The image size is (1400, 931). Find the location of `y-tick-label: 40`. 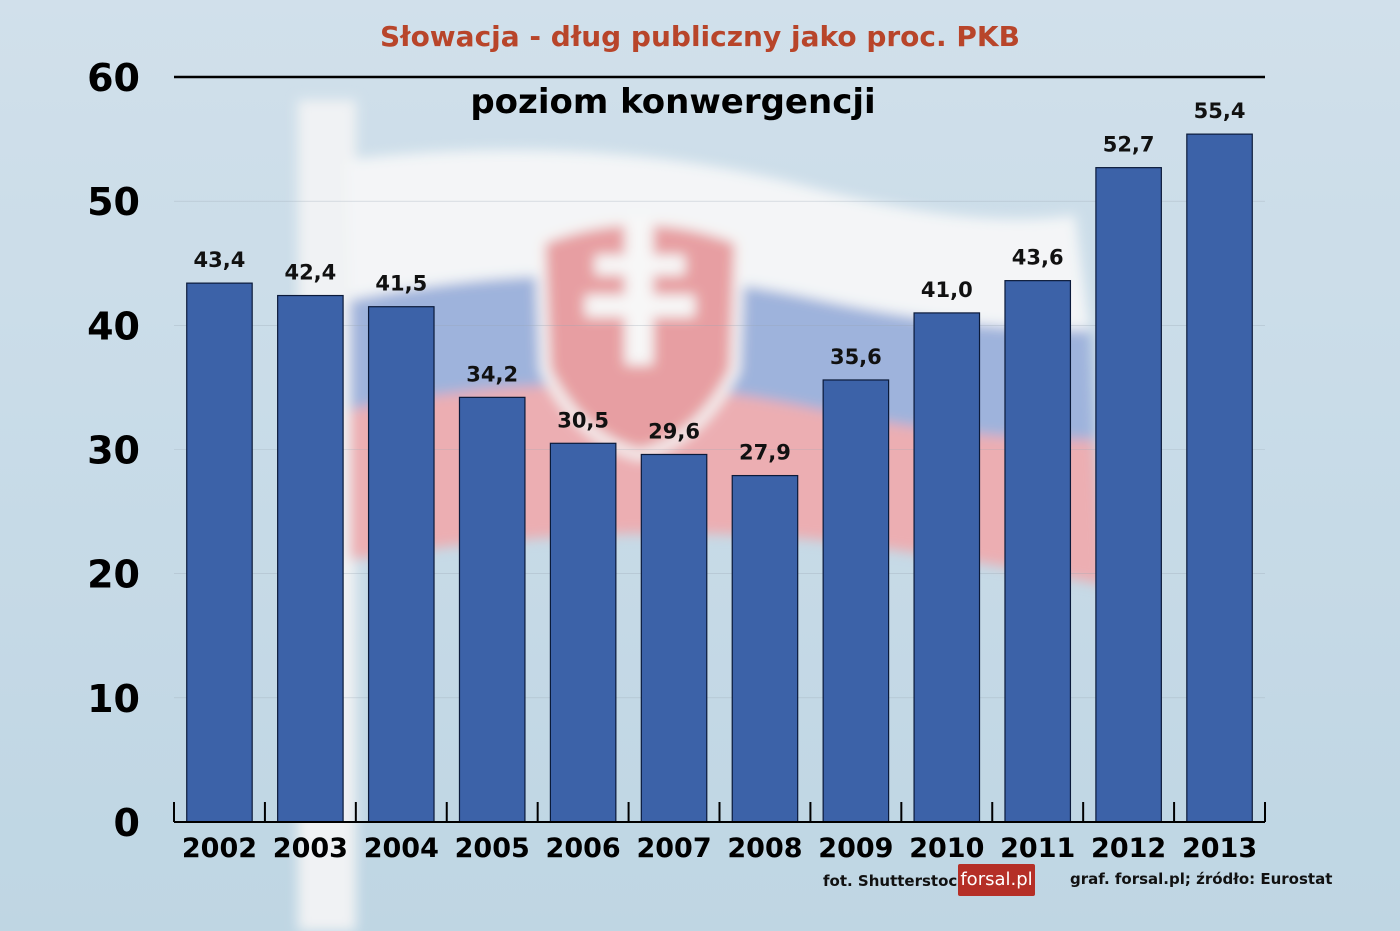

y-tick-label: 40 is located at coordinates (113, 326).